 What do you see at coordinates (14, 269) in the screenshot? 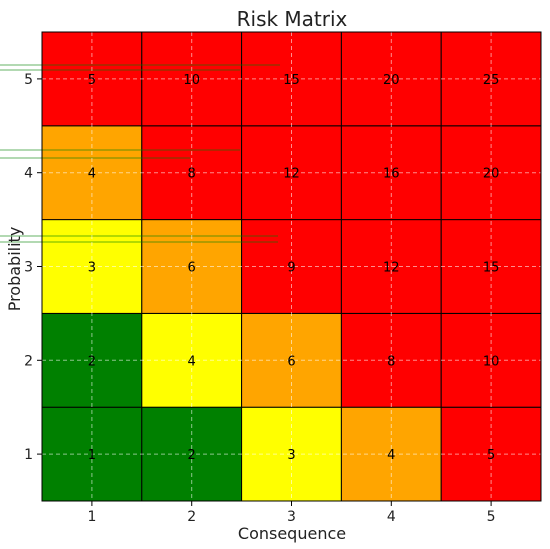
I see `y-axis-label: Probability` at bounding box center [14, 269].